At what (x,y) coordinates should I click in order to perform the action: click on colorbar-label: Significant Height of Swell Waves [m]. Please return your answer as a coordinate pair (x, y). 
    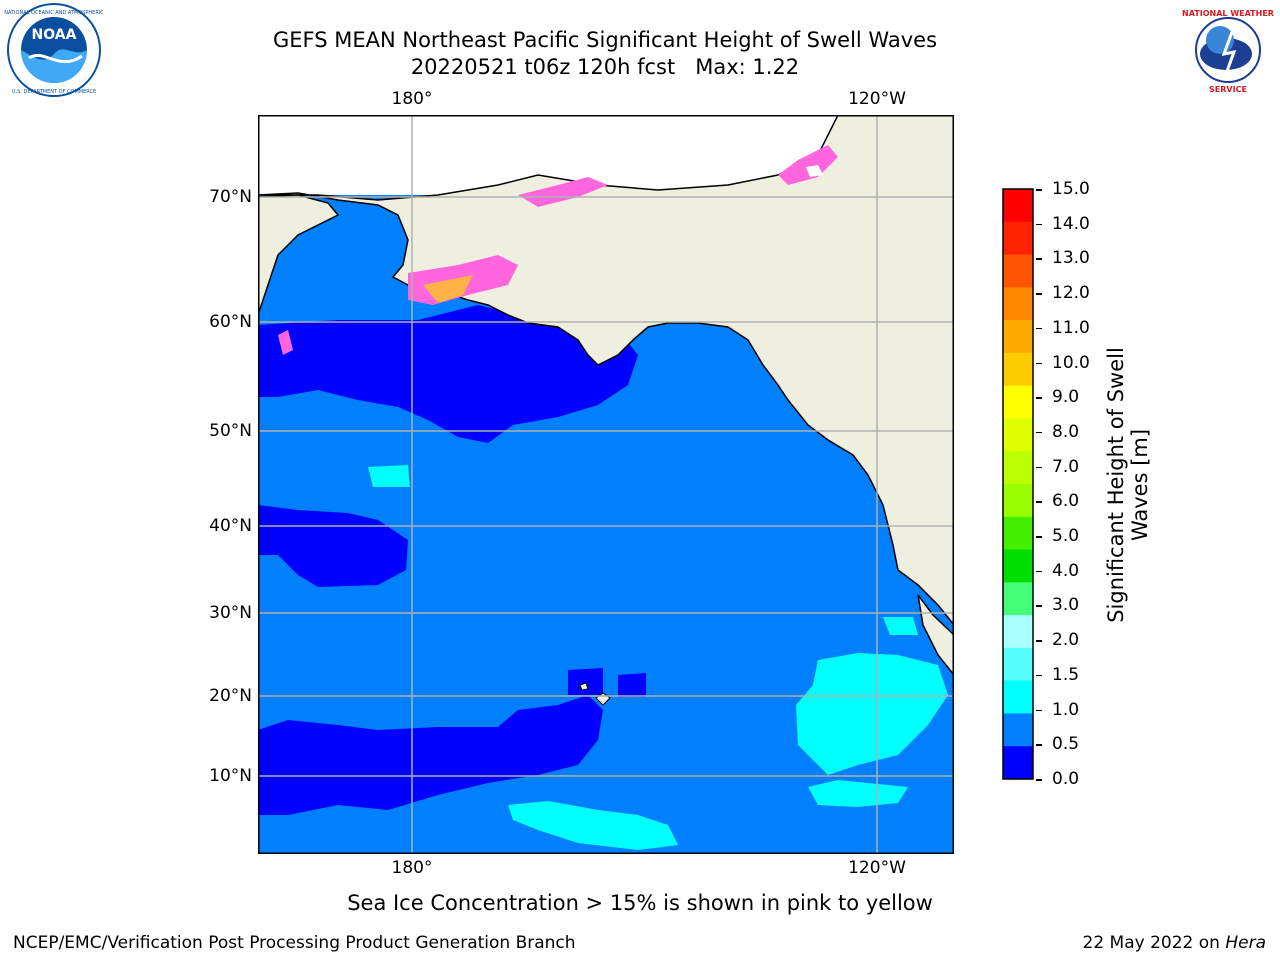
    Looking at the image, I should click on (1128, 485).